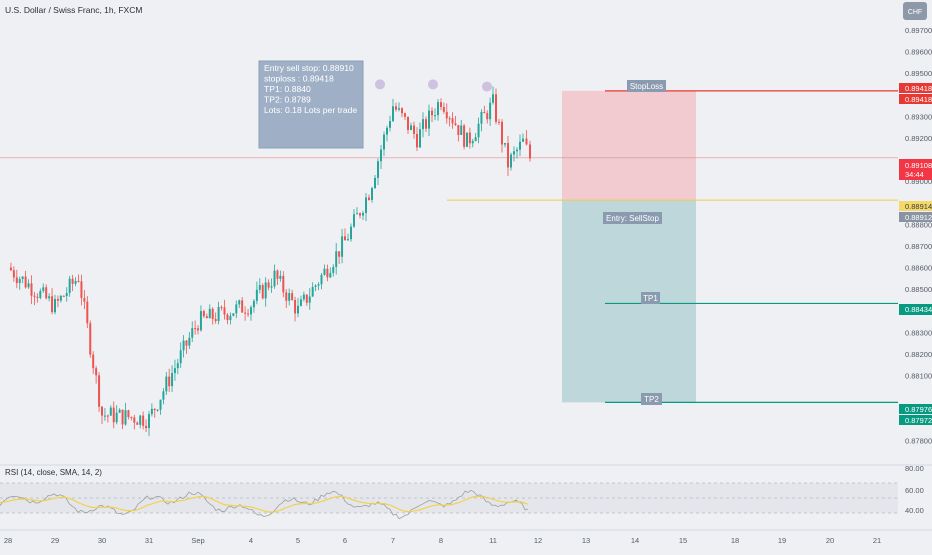  What do you see at coordinates (918, 440) in the screenshot?
I see `price-tick-label: 0.87800` at bounding box center [918, 440].